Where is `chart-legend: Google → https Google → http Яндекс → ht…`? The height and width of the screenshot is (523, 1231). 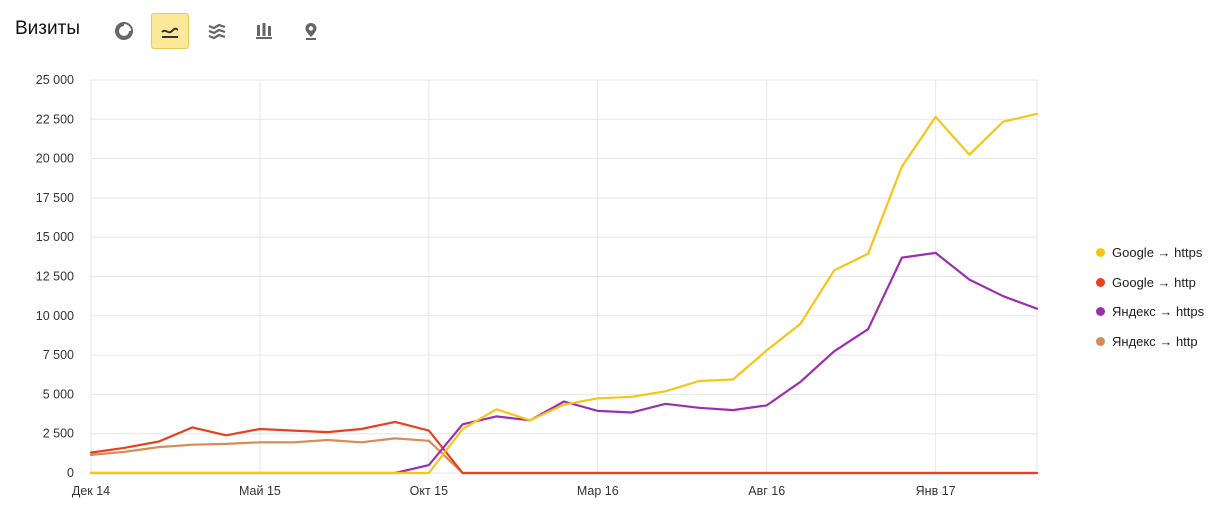 chart-legend: Google → https Google → http Яндекс → ht… is located at coordinates (1163, 297).